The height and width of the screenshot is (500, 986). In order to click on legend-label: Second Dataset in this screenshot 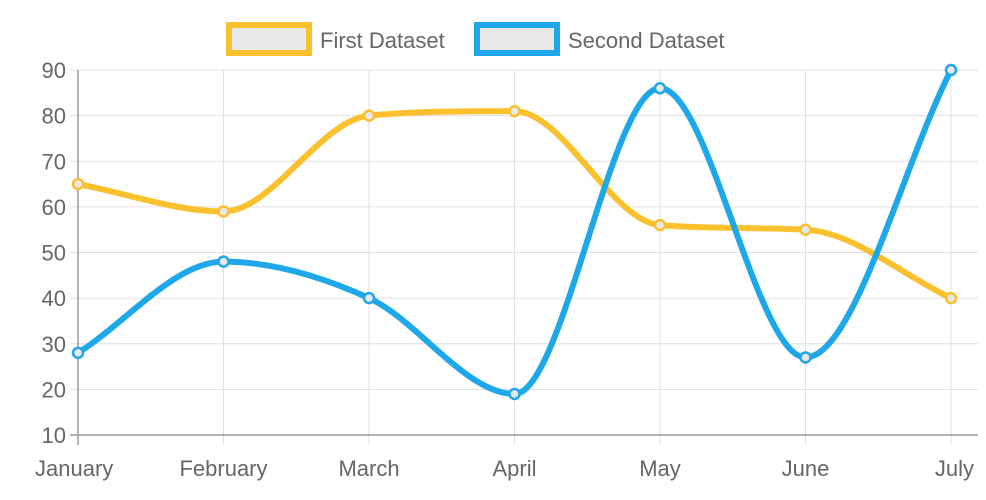, I will do `click(646, 40)`.